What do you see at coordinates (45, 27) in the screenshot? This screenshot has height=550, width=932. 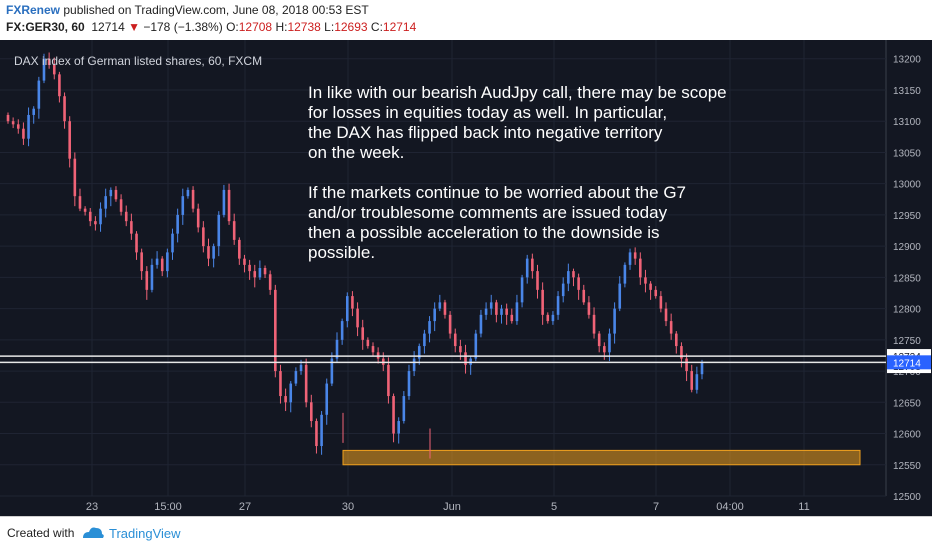 I see `symbol-label: FX:GER30, 60` at bounding box center [45, 27].